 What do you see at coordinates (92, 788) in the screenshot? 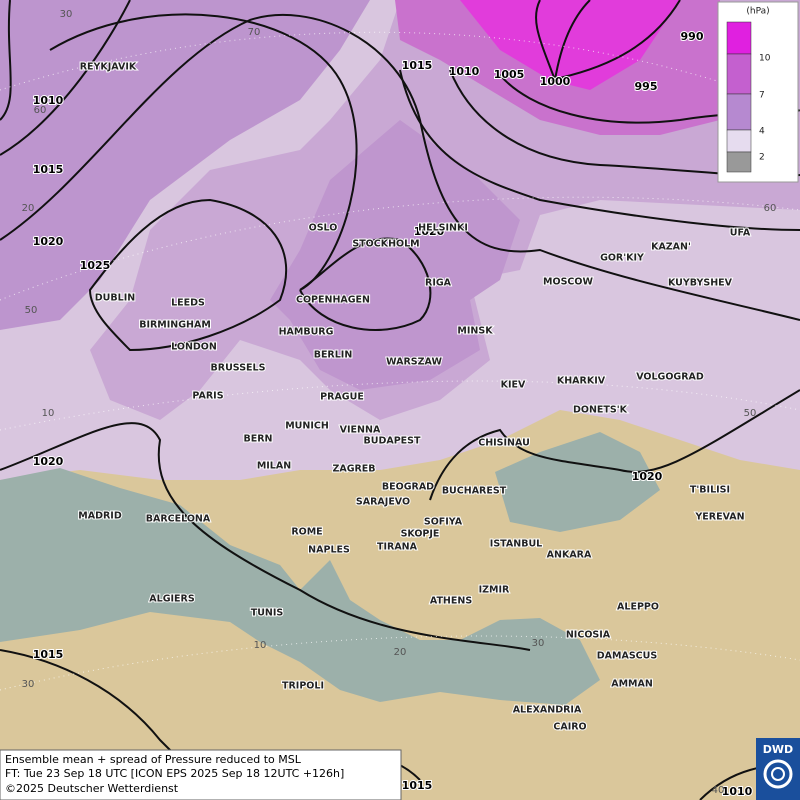
I see `caption-line: ©2025 Deutscher Wetterdienst` at bounding box center [92, 788].